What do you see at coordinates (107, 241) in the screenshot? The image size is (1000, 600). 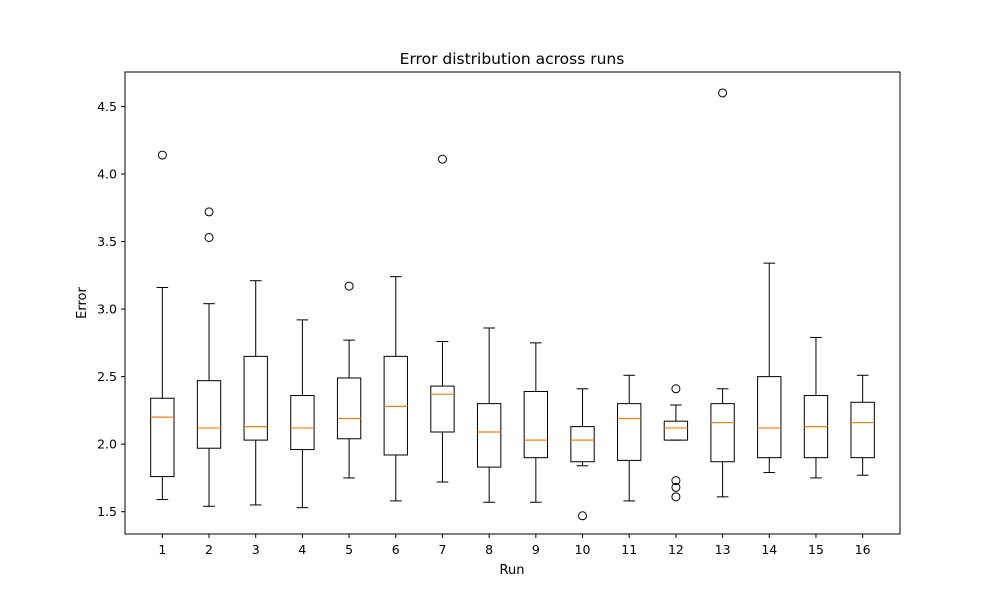 I see `y-tick-label: 3.5` at bounding box center [107, 241].